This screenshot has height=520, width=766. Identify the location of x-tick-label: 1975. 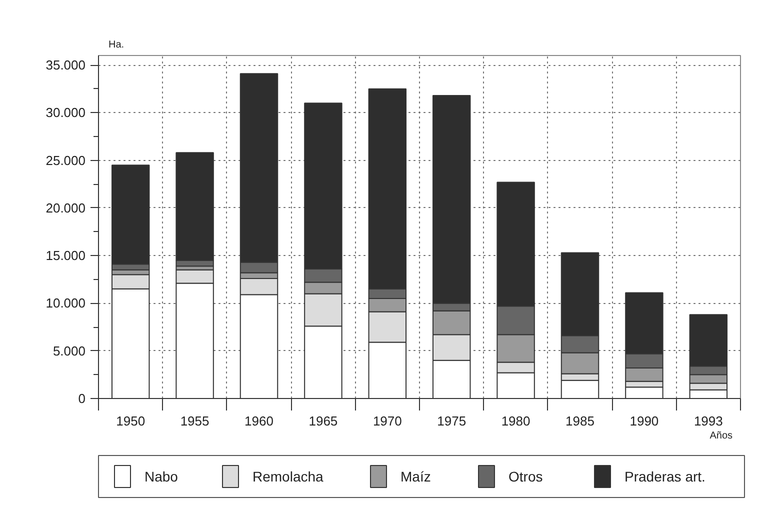
(451, 421).